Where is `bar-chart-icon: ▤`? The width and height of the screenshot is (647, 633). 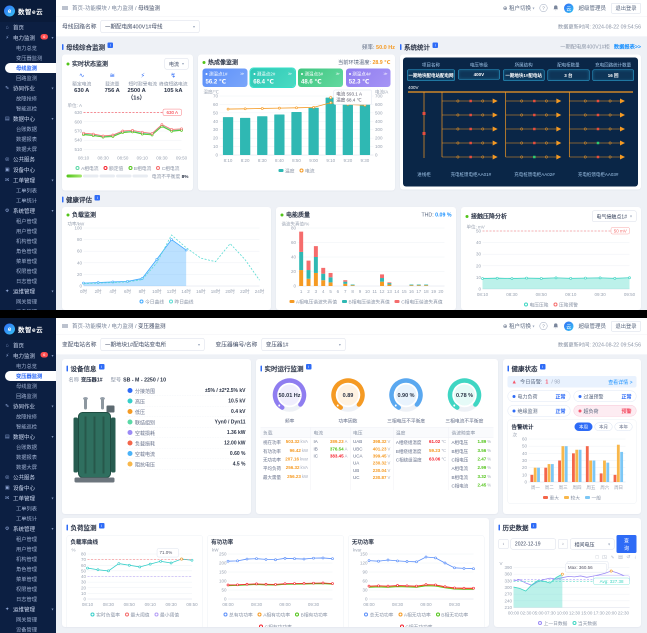 bar-chart-icon: ▤ is located at coordinates (620, 557).